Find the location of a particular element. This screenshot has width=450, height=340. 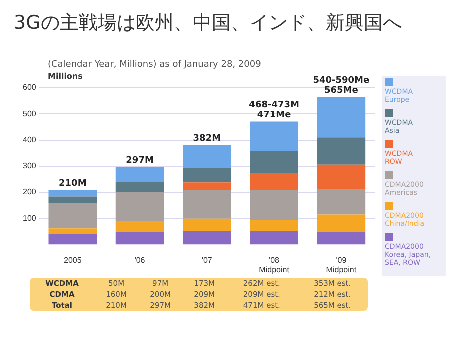

total-label: 297M is located at coordinates (140, 161).